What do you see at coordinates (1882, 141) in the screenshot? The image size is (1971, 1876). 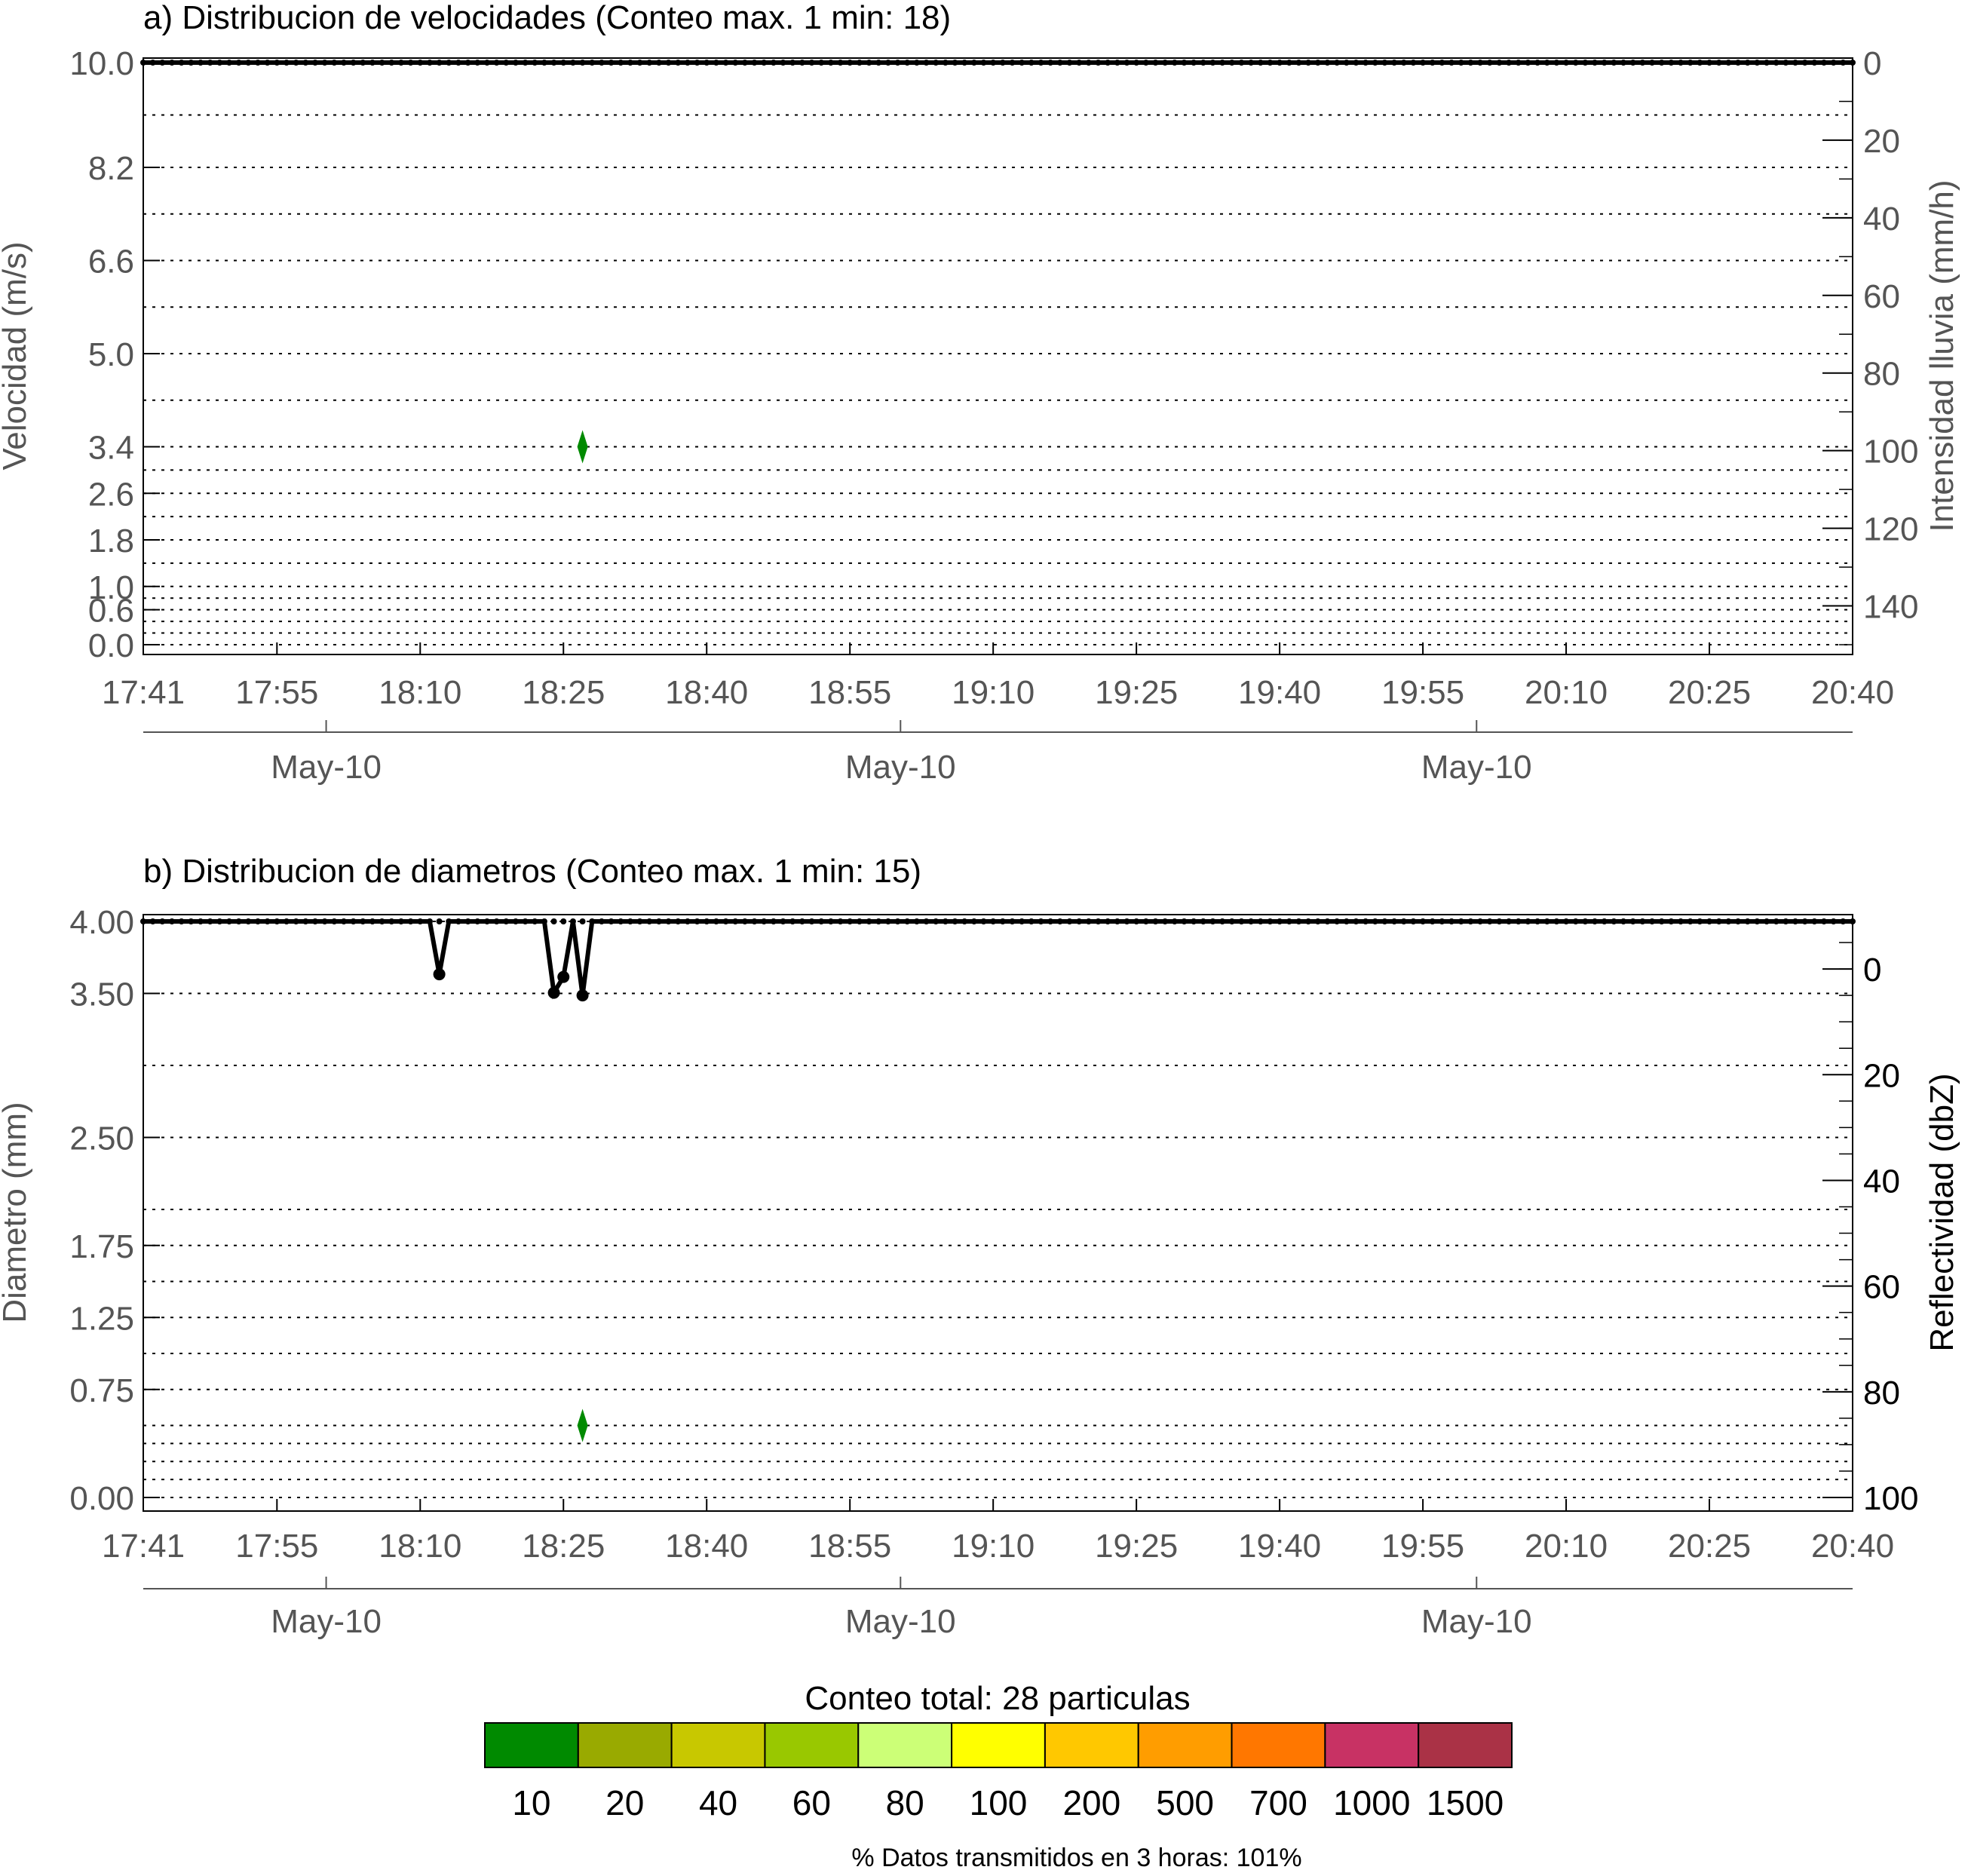 I see `y2-tick-label: 20` at bounding box center [1882, 141].